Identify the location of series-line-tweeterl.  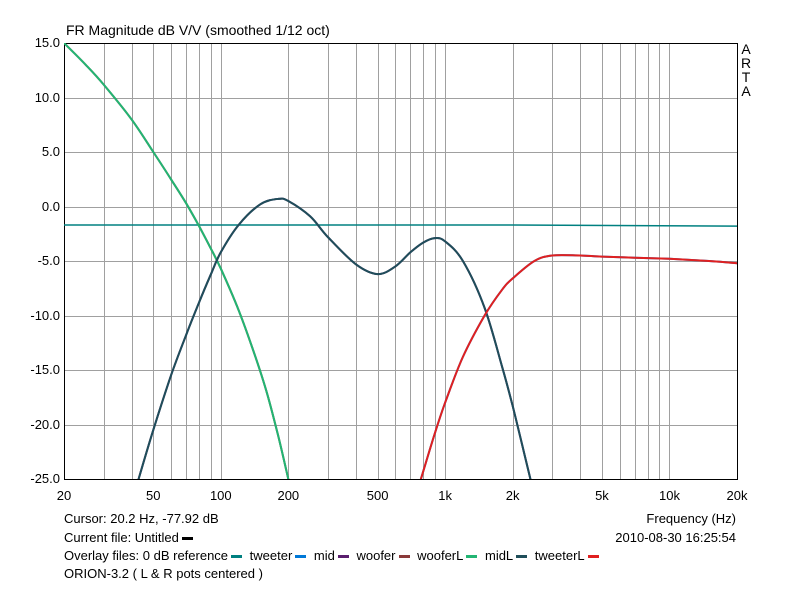
(578, 366).